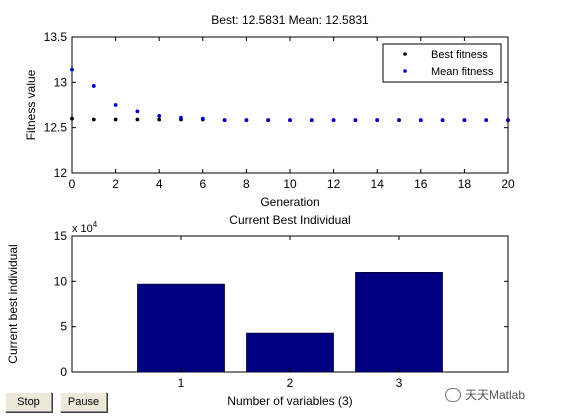 This screenshot has width=561, height=420. Describe the element at coordinates (63, 327) in the screenshot. I see `y-tick-label: 5` at that location.